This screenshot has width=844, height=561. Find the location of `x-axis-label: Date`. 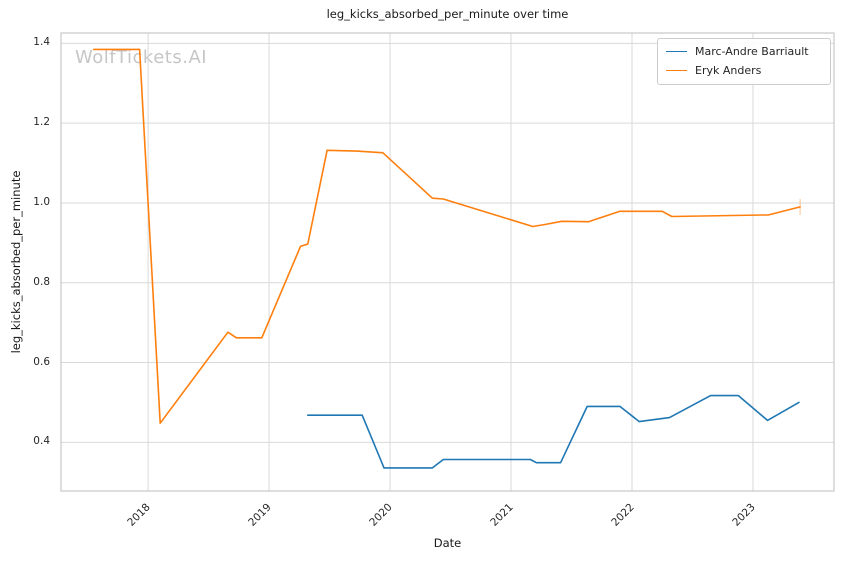

x-axis-label: Date is located at coordinates (447, 543).